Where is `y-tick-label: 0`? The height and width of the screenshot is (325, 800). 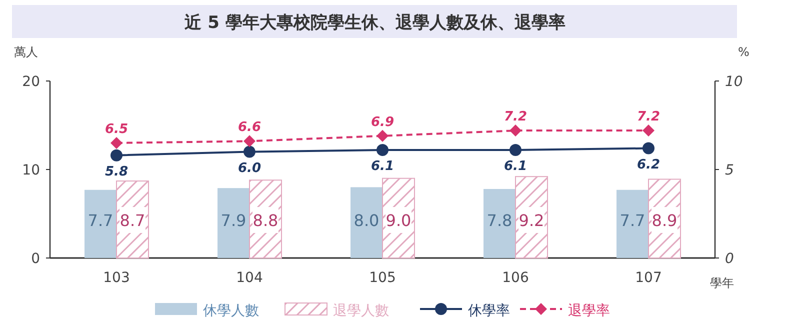 y-tick-label: 0 is located at coordinates (35, 259).